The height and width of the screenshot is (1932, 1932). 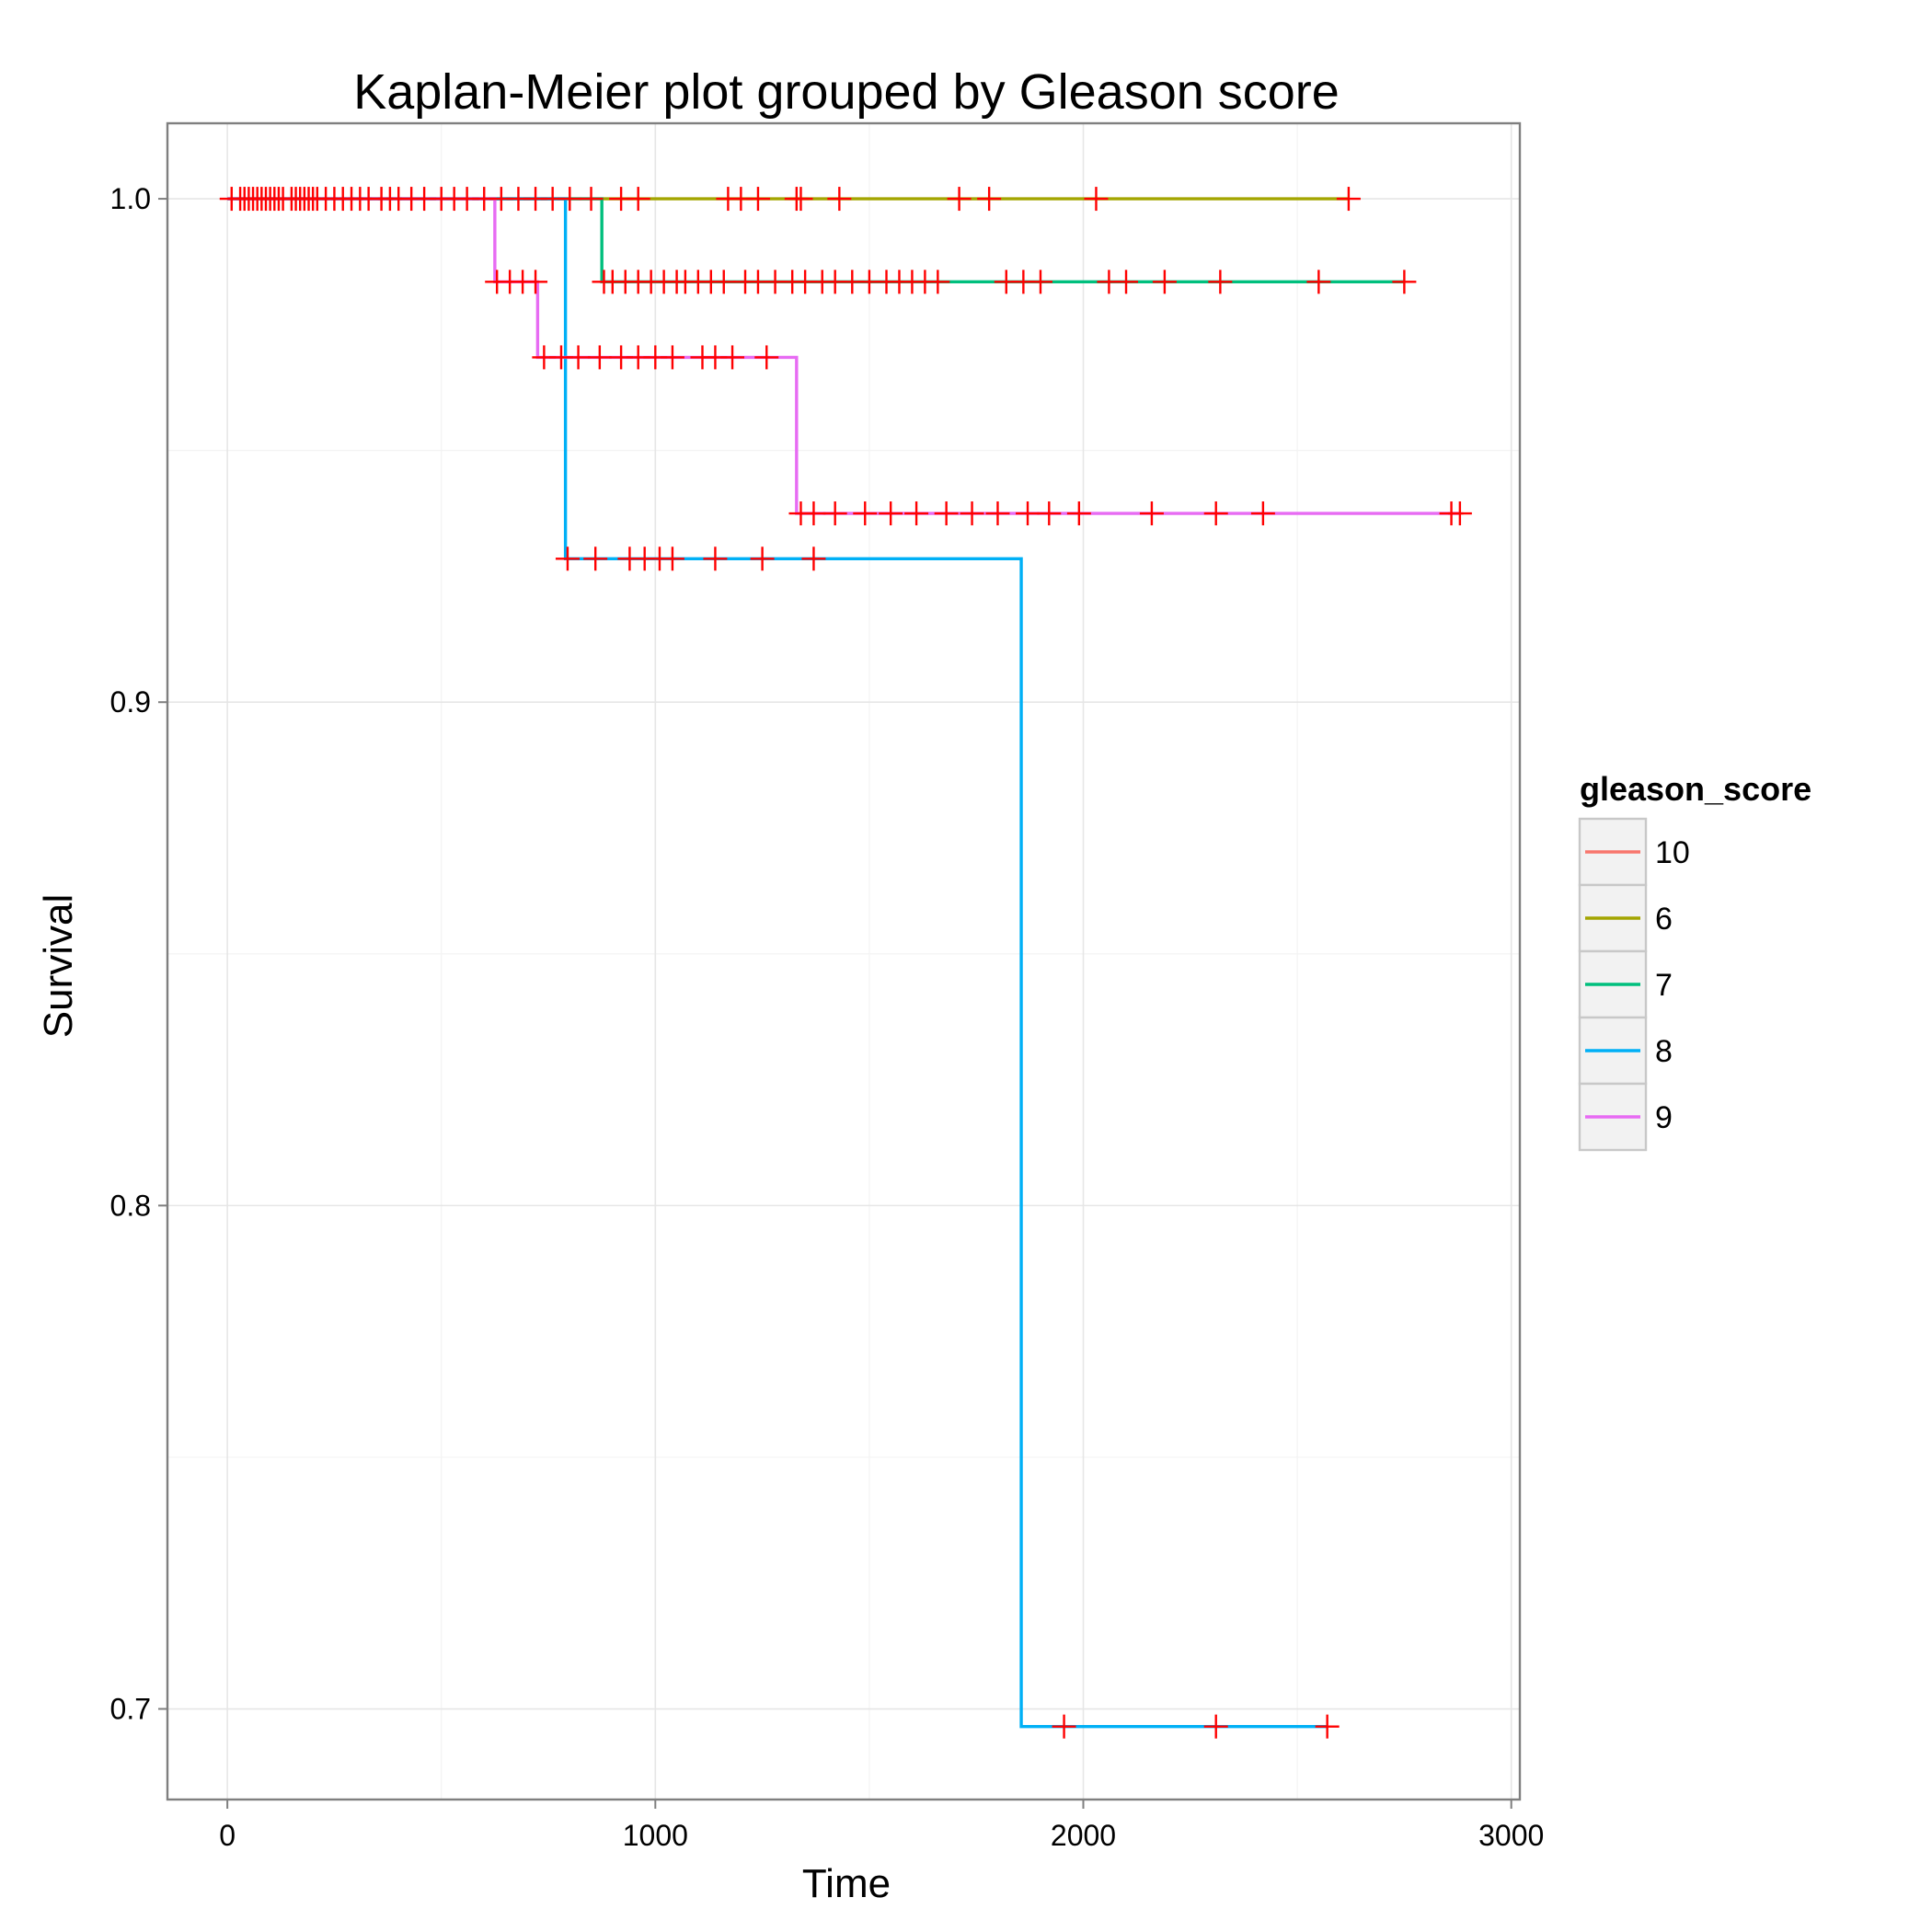 I want to click on y-tick-label: 0.8, so click(x=130, y=1205).